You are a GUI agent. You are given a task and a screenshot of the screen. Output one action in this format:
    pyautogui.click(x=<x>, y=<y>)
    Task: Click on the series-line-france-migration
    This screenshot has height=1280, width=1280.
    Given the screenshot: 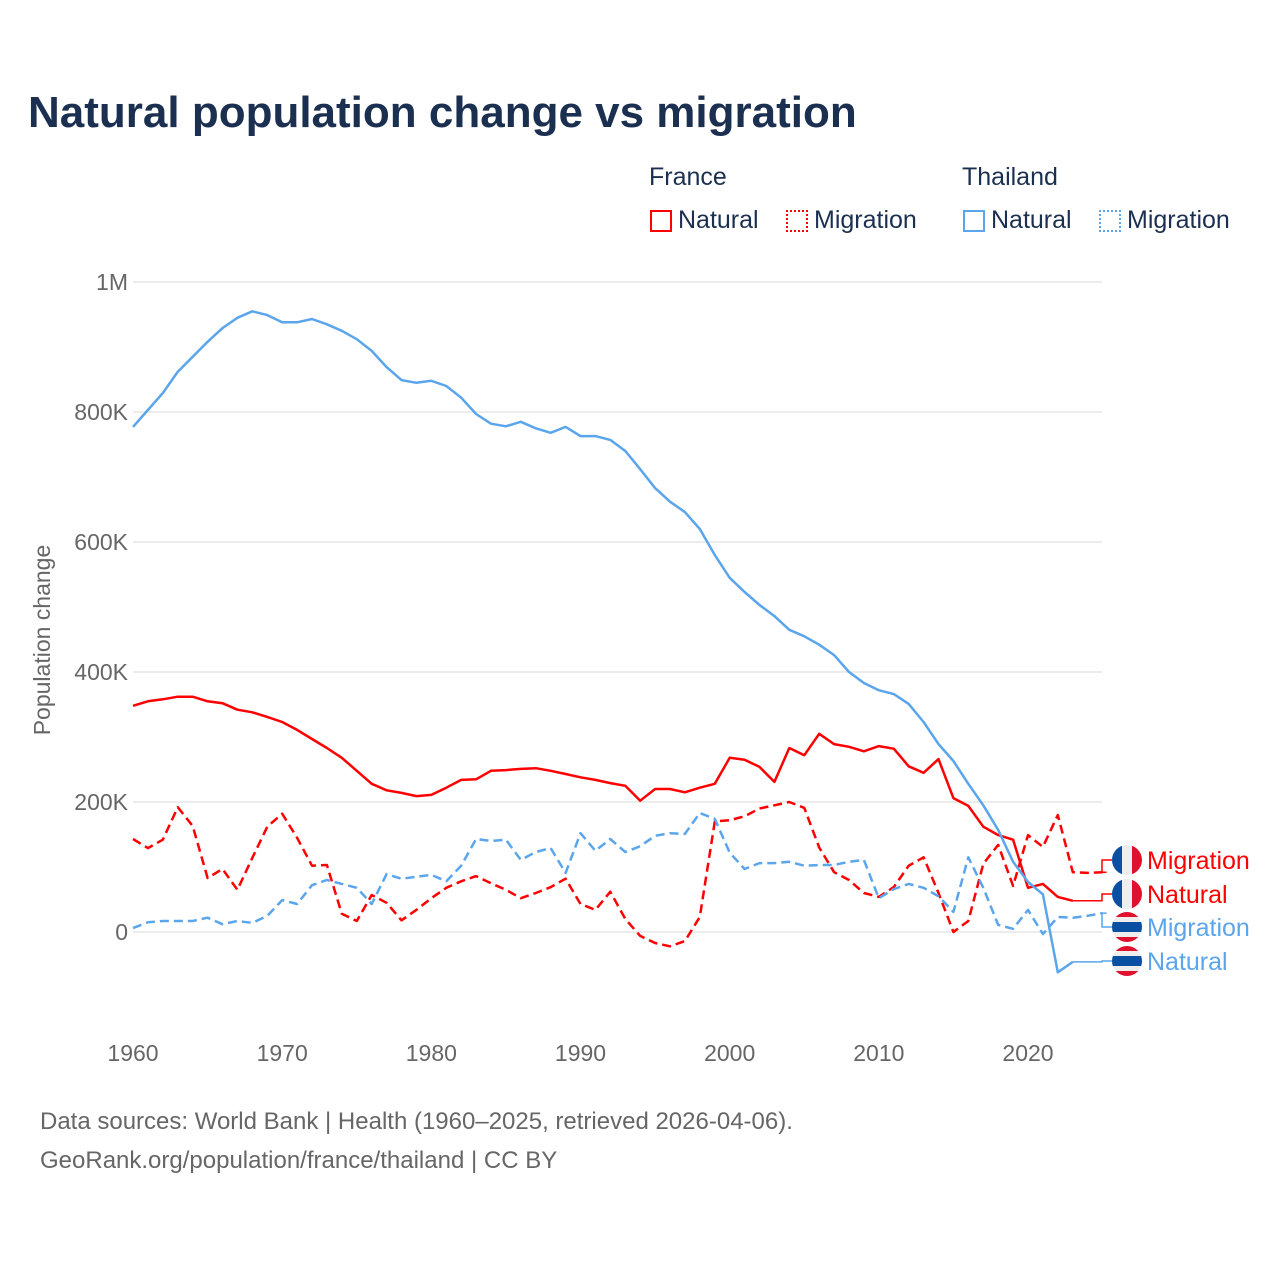 What is the action you would take?
    pyautogui.click(x=617, y=874)
    